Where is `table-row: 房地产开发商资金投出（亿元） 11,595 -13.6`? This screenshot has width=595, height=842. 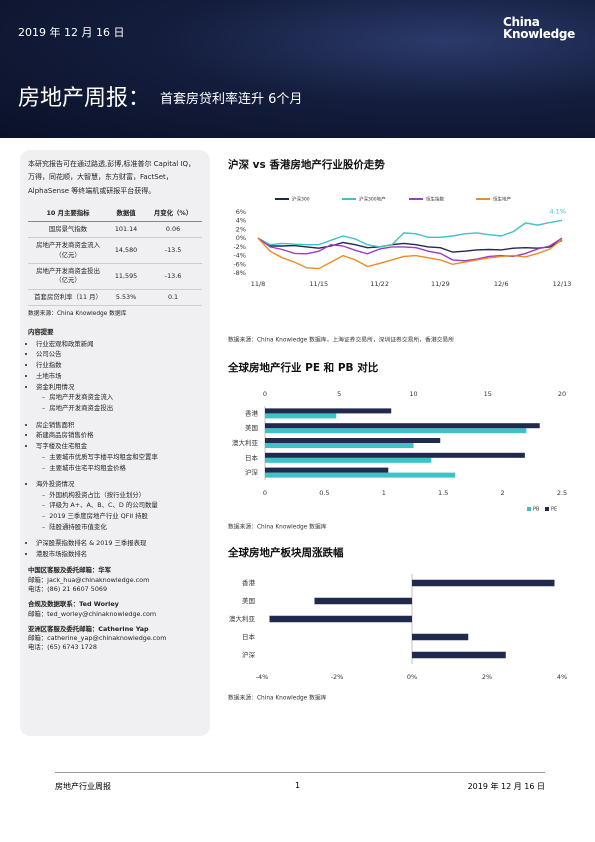 table-row: 房地产开发商资金投出（亿元） 11,595 -13.6 is located at coordinates (115, 276).